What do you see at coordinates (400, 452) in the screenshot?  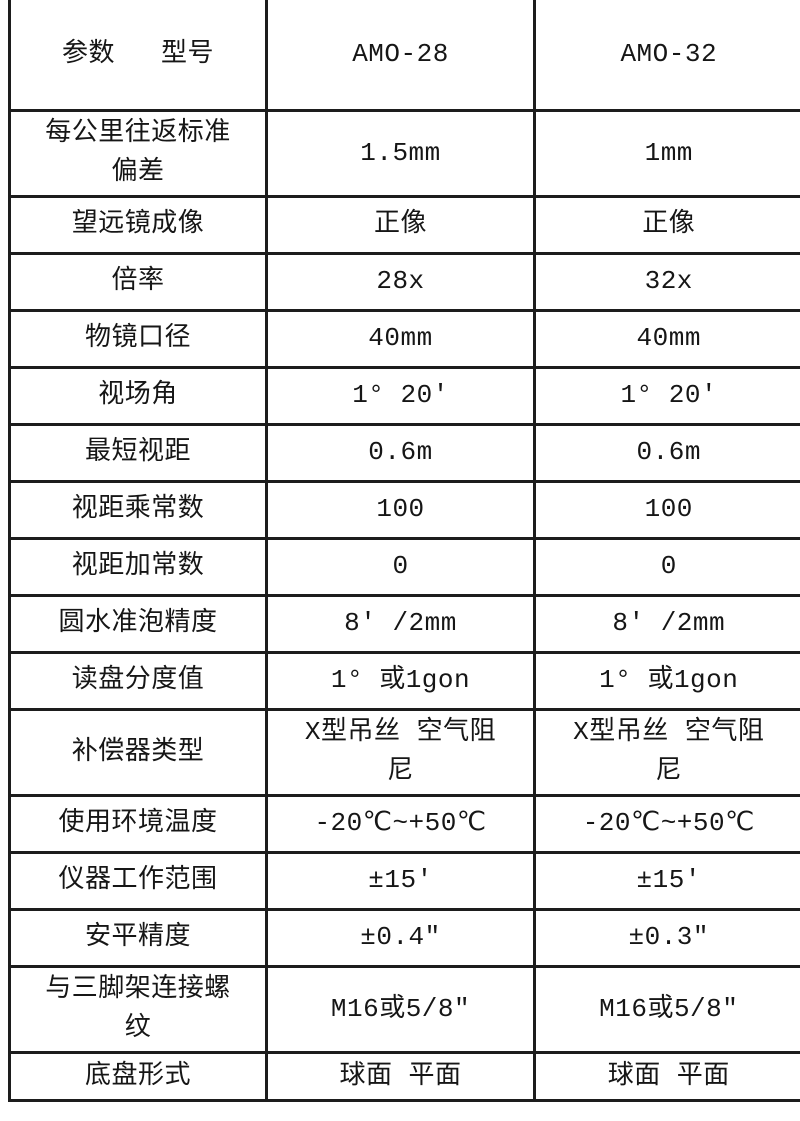 I see `spec-value-amo28: 0.6m` at bounding box center [400, 452].